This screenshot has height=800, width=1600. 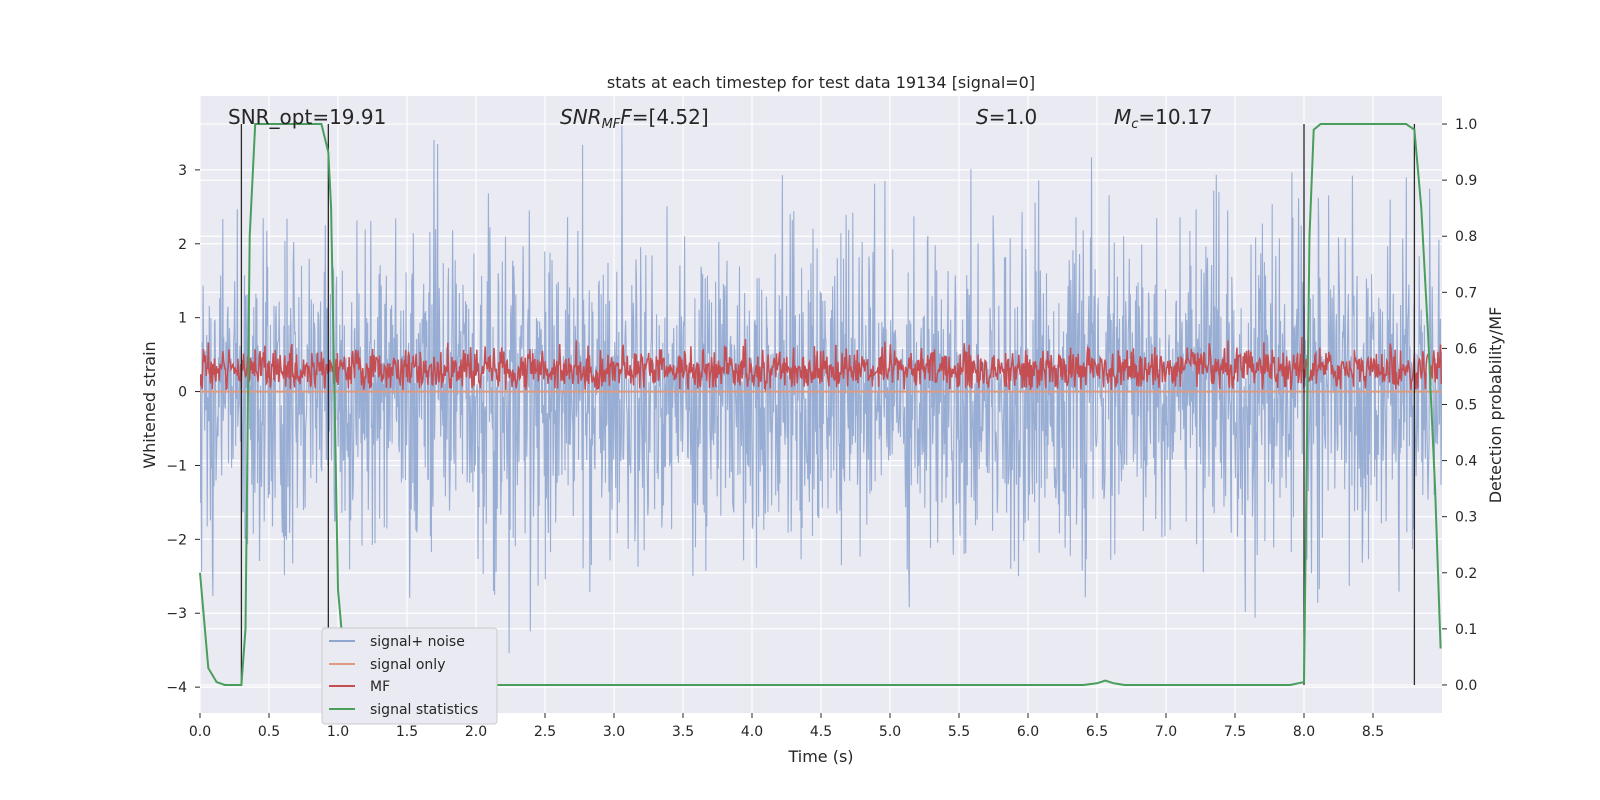 I want to click on x-tick-label-4: 2.0, so click(x=476, y=732).